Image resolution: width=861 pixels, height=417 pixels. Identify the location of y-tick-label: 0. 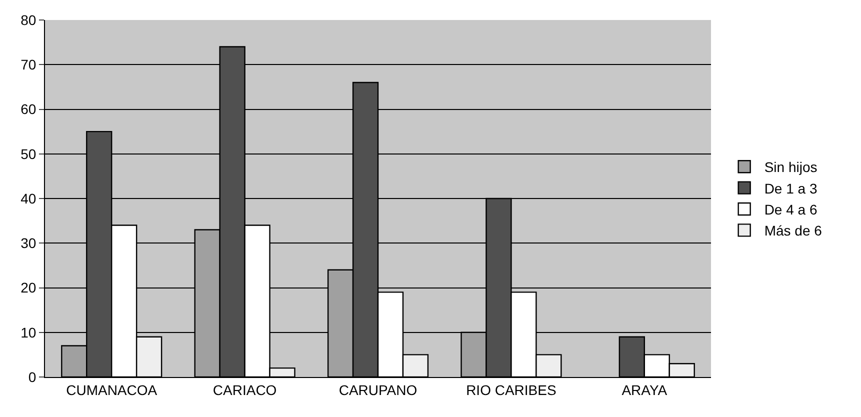
(32, 376).